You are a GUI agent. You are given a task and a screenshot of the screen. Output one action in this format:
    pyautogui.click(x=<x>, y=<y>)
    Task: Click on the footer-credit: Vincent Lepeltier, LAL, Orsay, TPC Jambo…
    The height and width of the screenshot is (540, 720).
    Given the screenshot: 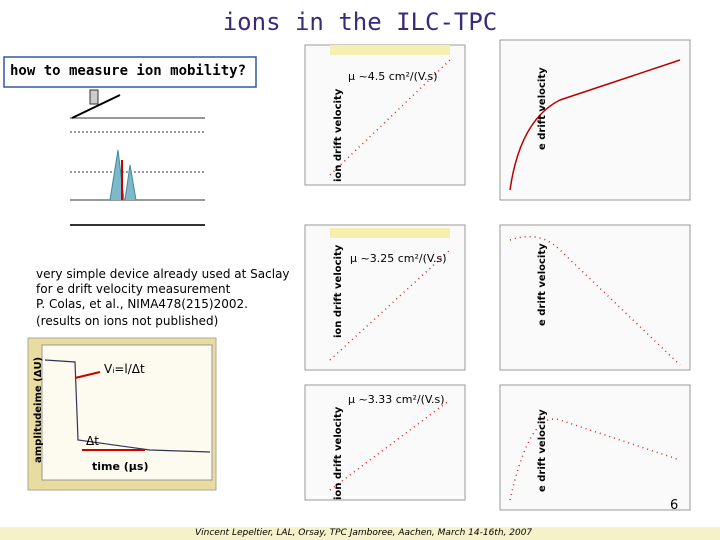 What is the action you would take?
    pyautogui.click(x=364, y=533)
    